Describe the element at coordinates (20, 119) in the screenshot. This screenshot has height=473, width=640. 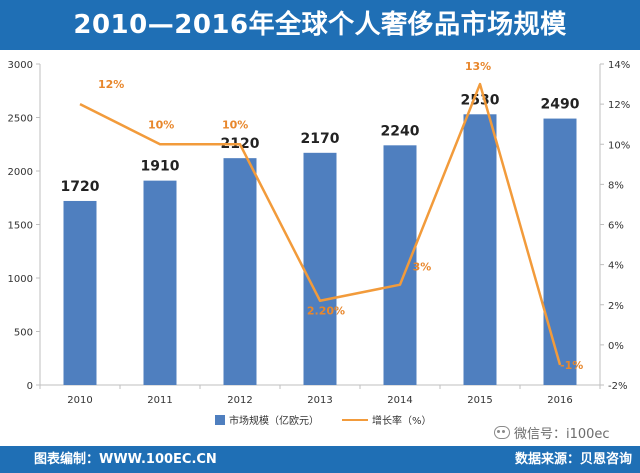
I see `left-tick-label: 2500` at that location.